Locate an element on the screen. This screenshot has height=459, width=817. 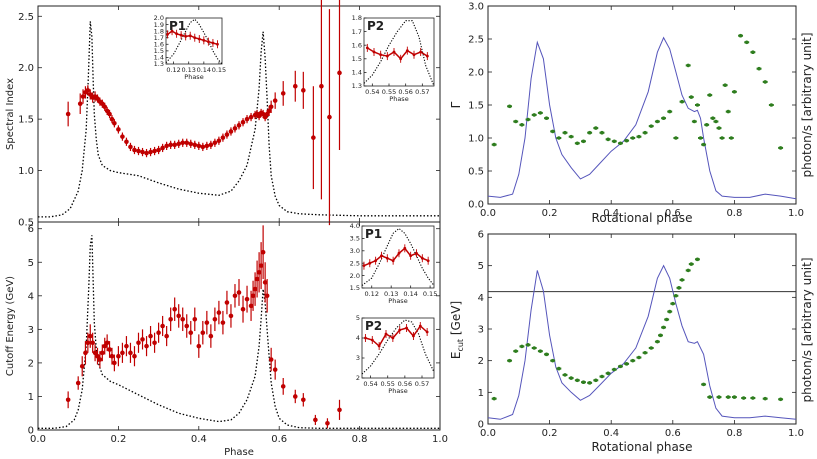
inset-series-line is located at coordinates (397, 53).